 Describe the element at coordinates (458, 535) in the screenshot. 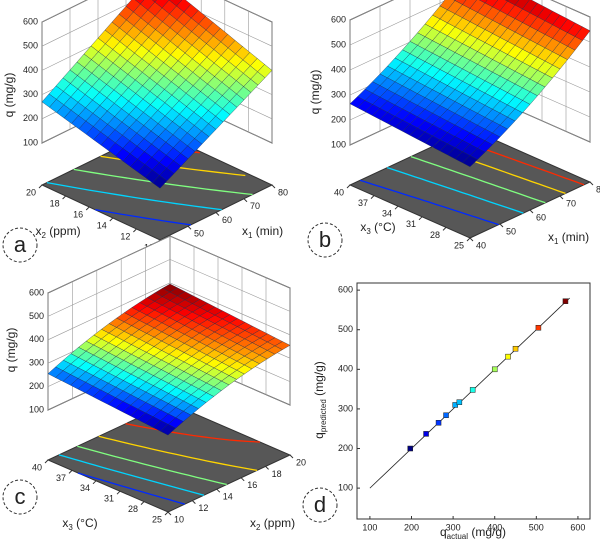

I see `axis-subscript: actual` at that location.